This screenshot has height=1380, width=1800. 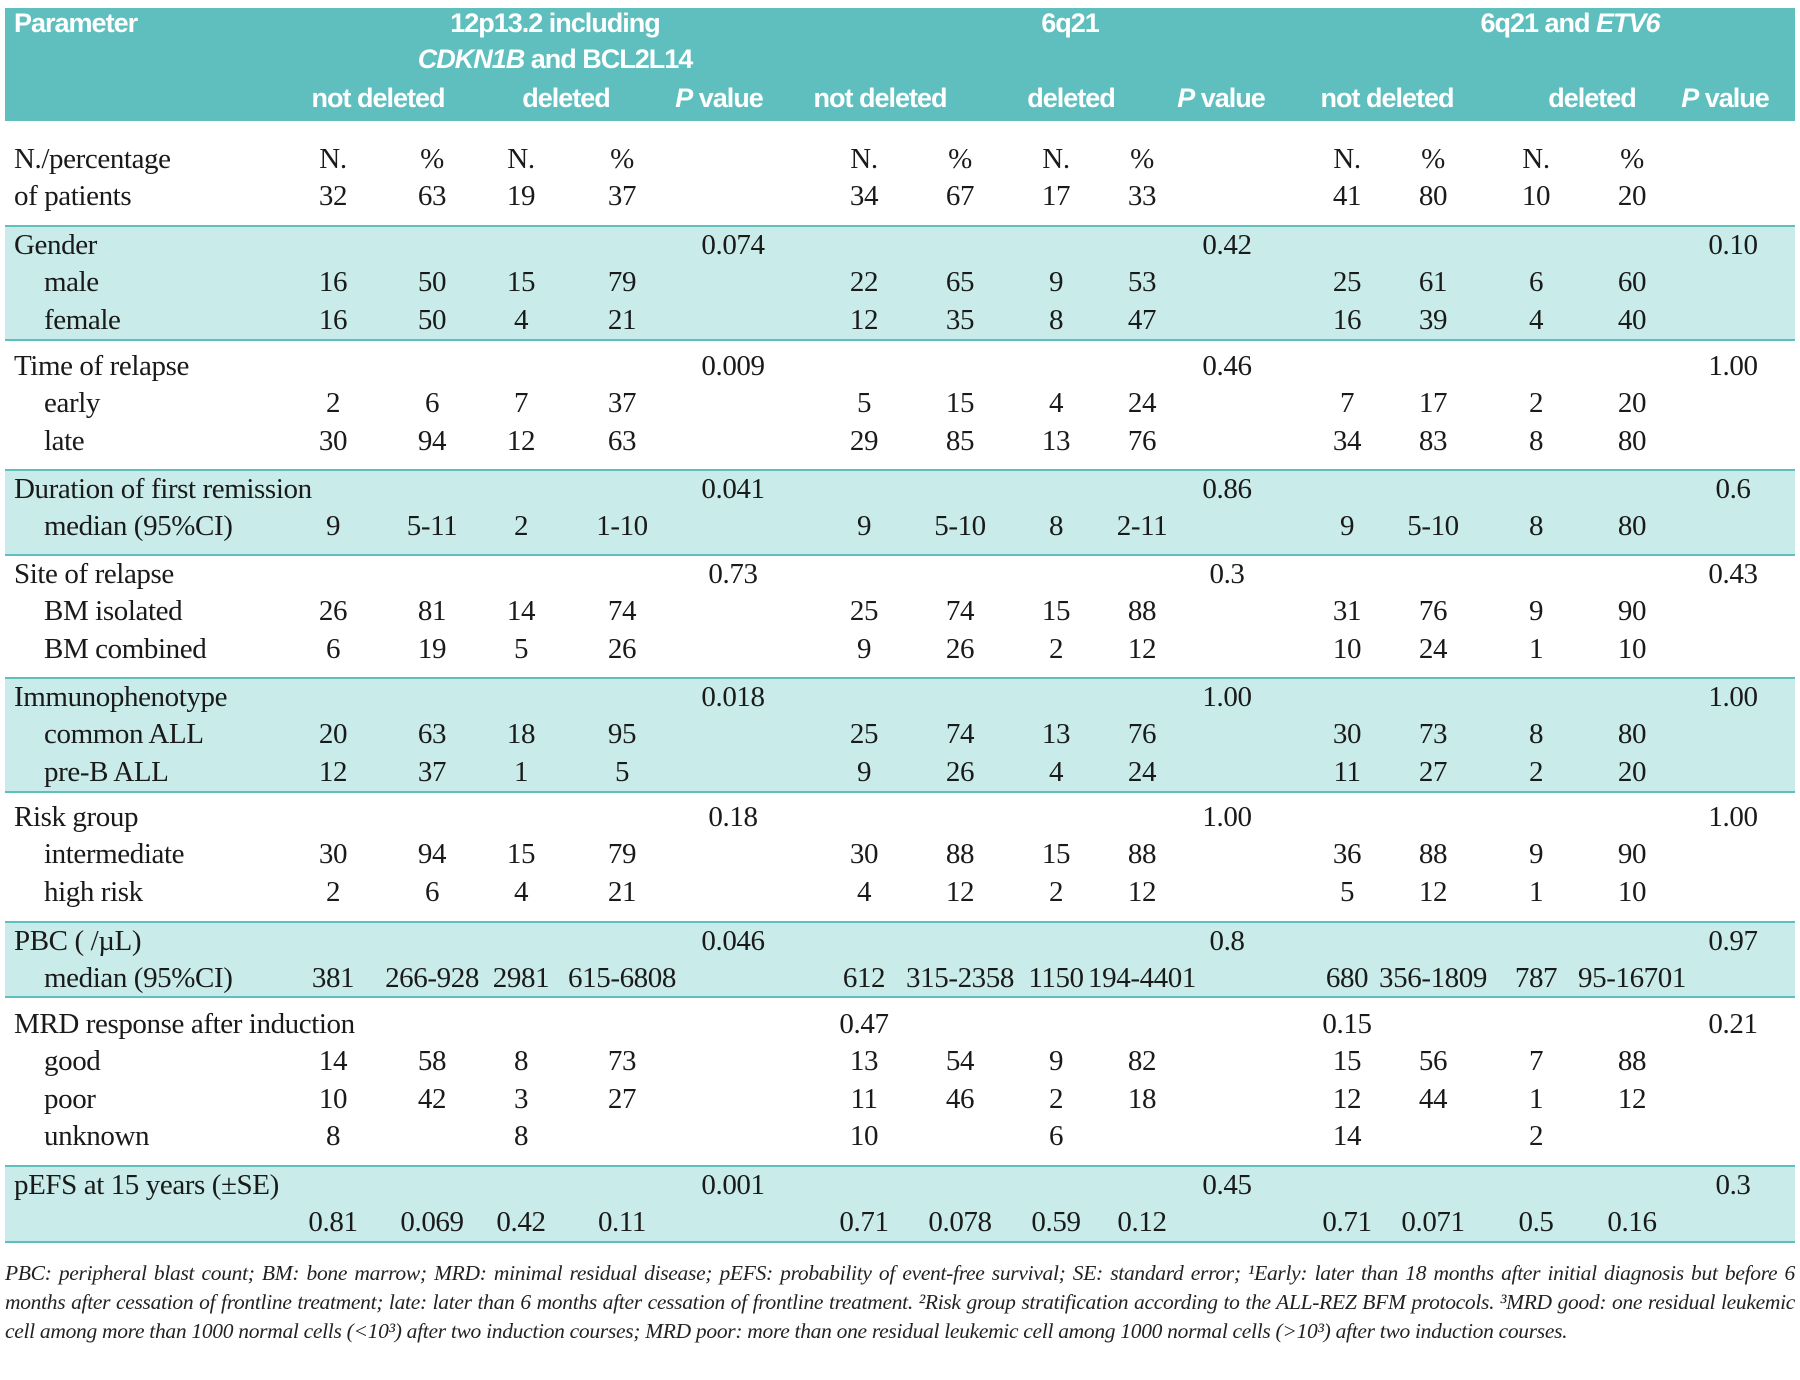 What do you see at coordinates (1733, 489) in the screenshot?
I see `p-value-cell: 0.6` at bounding box center [1733, 489].